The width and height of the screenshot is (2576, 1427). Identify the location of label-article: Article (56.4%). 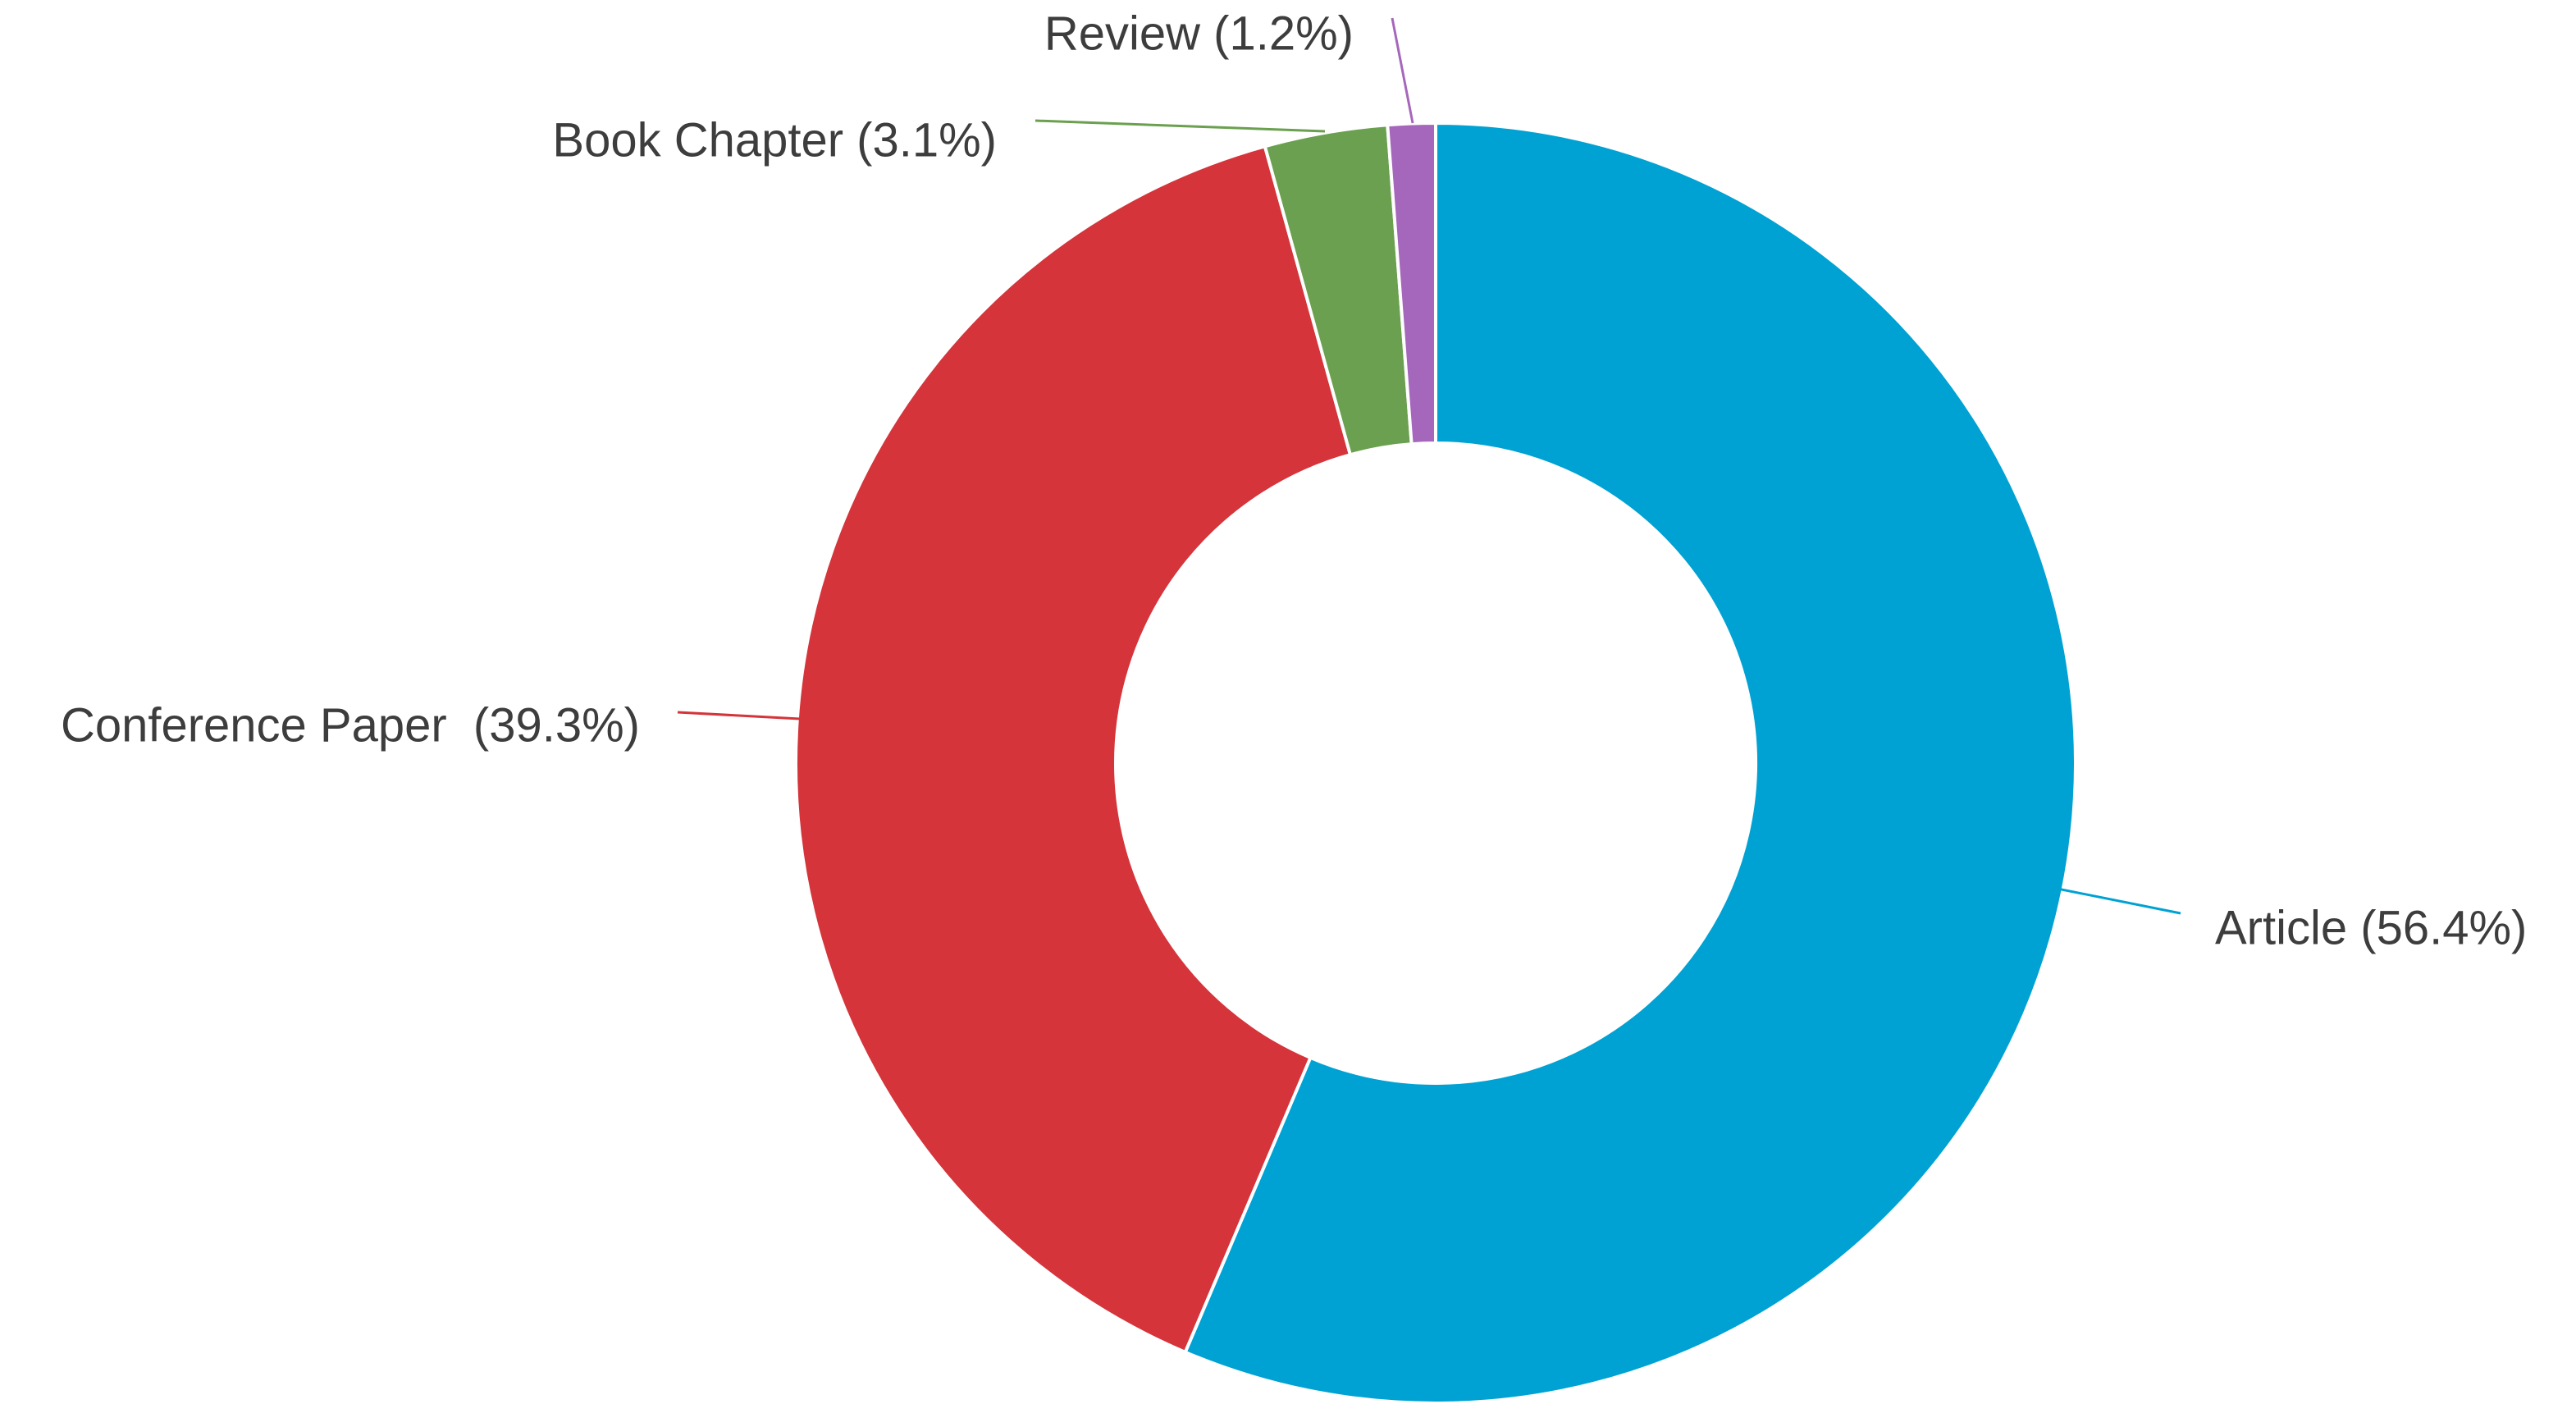
(2371, 927).